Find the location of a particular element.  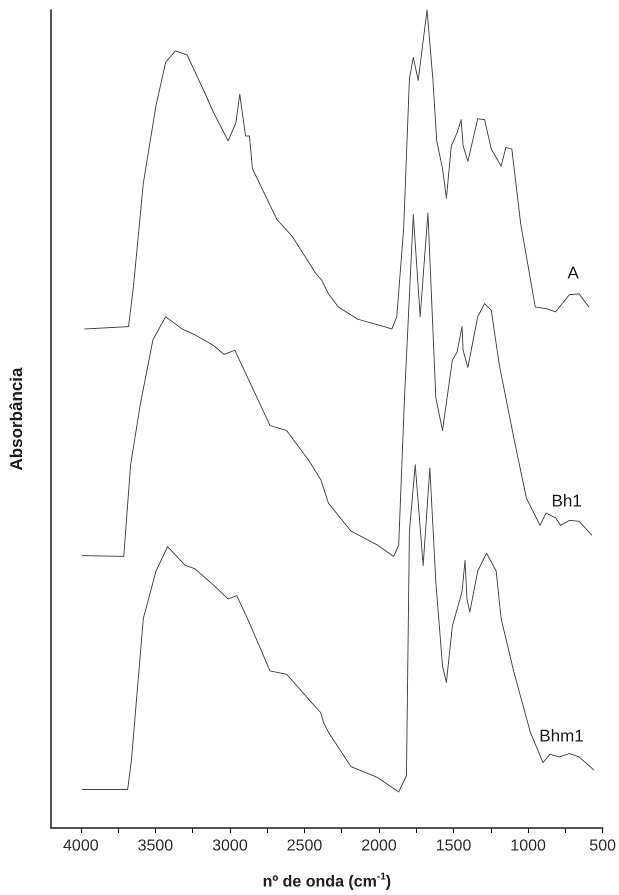

x-tick-label: 3500 is located at coordinates (156, 846).